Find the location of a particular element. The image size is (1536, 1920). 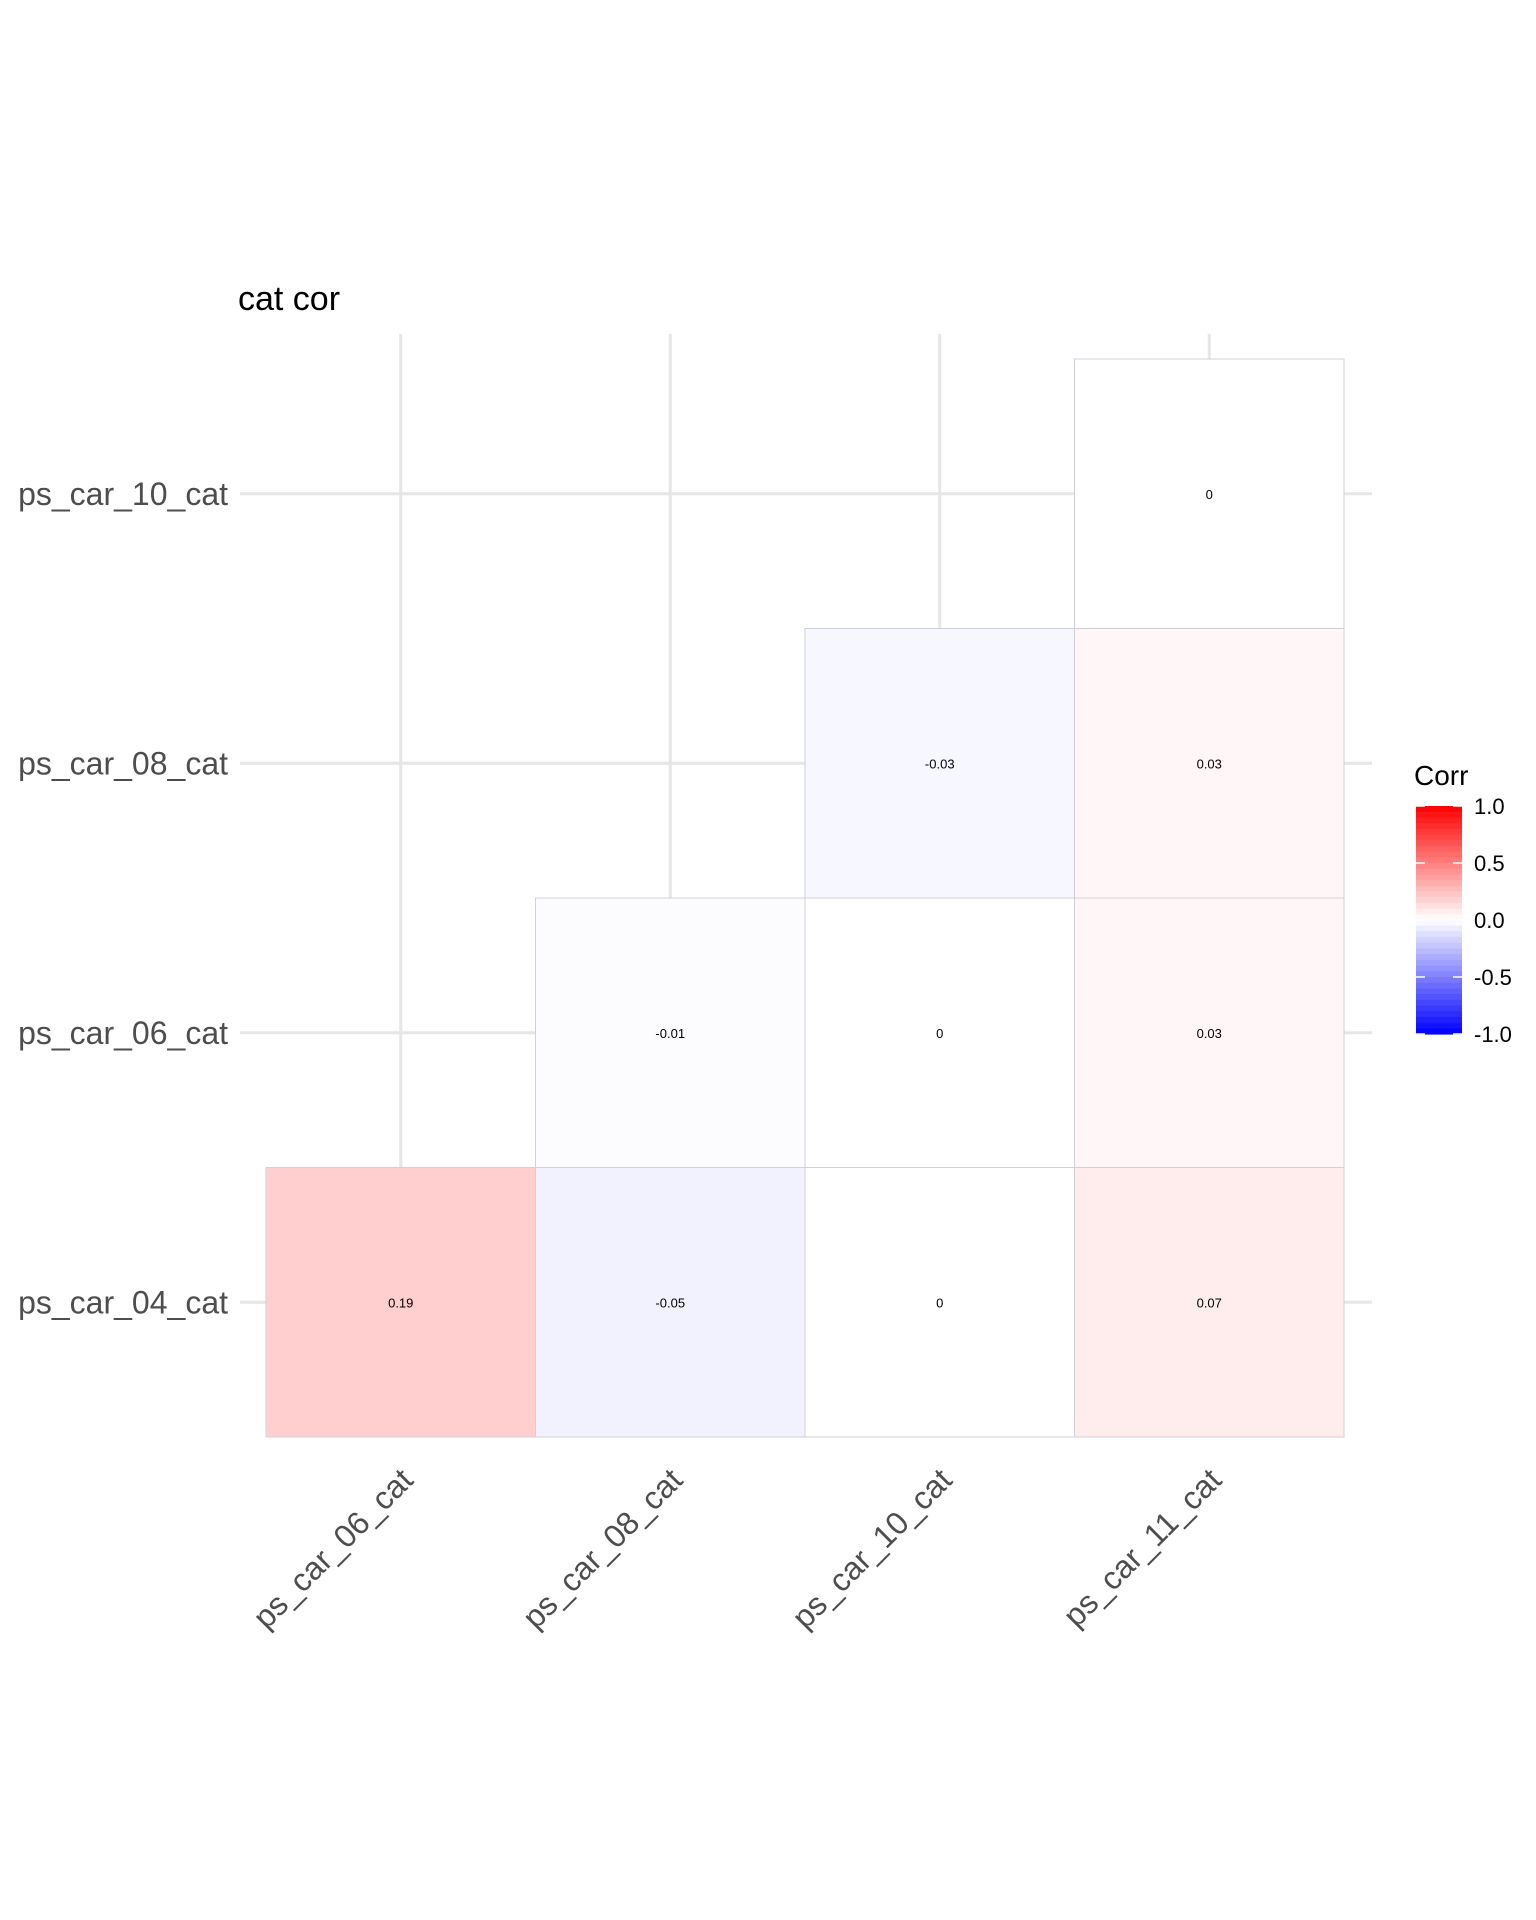

cell-value-label: -0.05 is located at coordinates (670, 1302).